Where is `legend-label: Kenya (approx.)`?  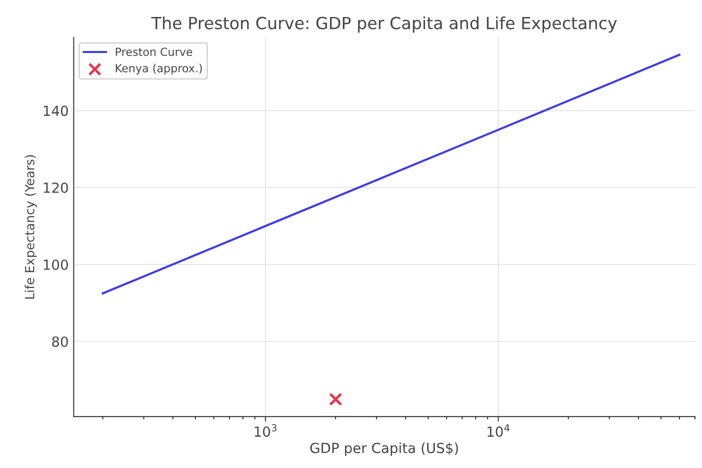
legend-label: Kenya (approx.) is located at coordinates (159, 69).